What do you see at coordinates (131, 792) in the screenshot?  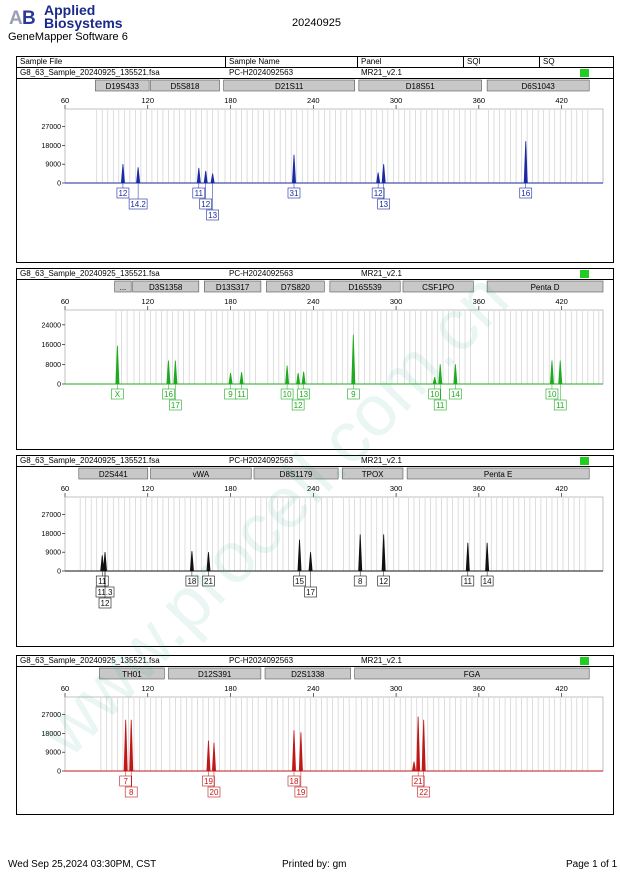 I see `allele-call-label: 8` at bounding box center [131, 792].